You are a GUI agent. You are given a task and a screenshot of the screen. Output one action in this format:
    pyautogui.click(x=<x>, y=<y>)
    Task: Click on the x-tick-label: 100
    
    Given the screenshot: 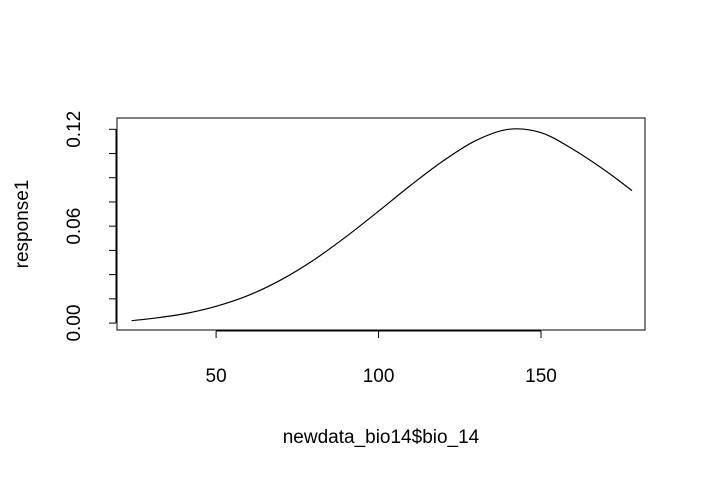 What is the action you would take?
    pyautogui.click(x=379, y=376)
    